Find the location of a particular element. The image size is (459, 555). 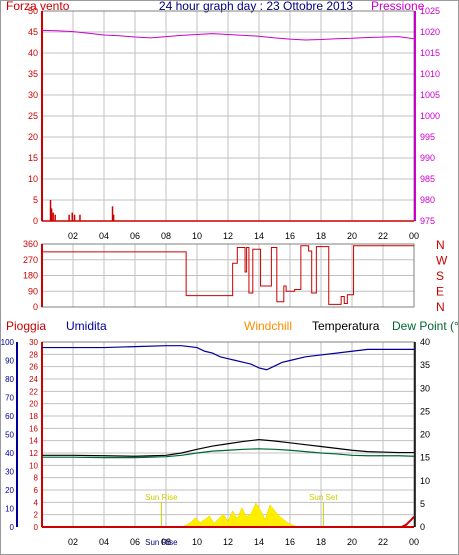

weather-x-tick-label: 04 is located at coordinates (104, 542).